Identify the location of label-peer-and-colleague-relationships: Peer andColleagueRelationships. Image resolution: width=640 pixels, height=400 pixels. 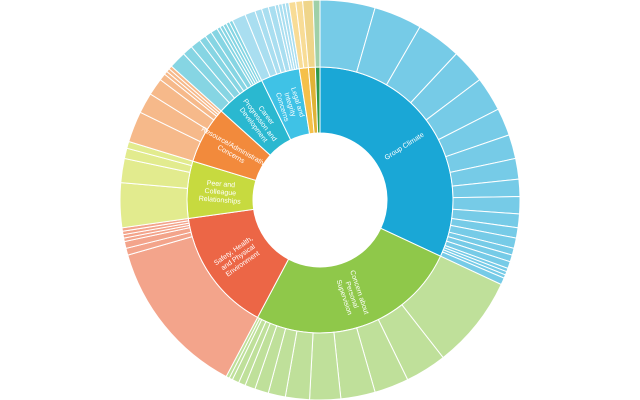
(220, 192).